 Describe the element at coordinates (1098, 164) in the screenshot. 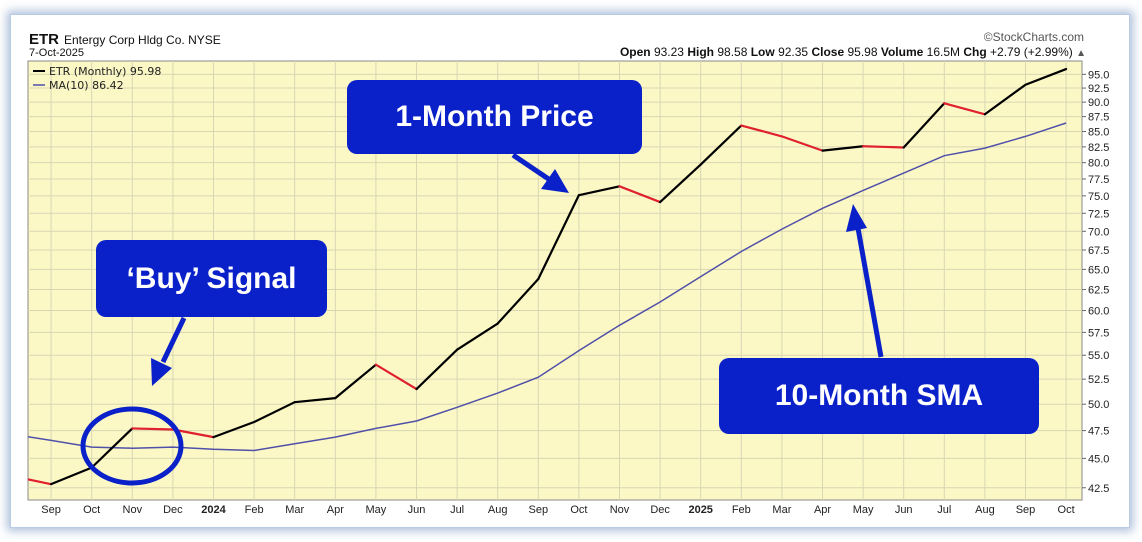

I see `y-tick-label: 80.0` at that location.